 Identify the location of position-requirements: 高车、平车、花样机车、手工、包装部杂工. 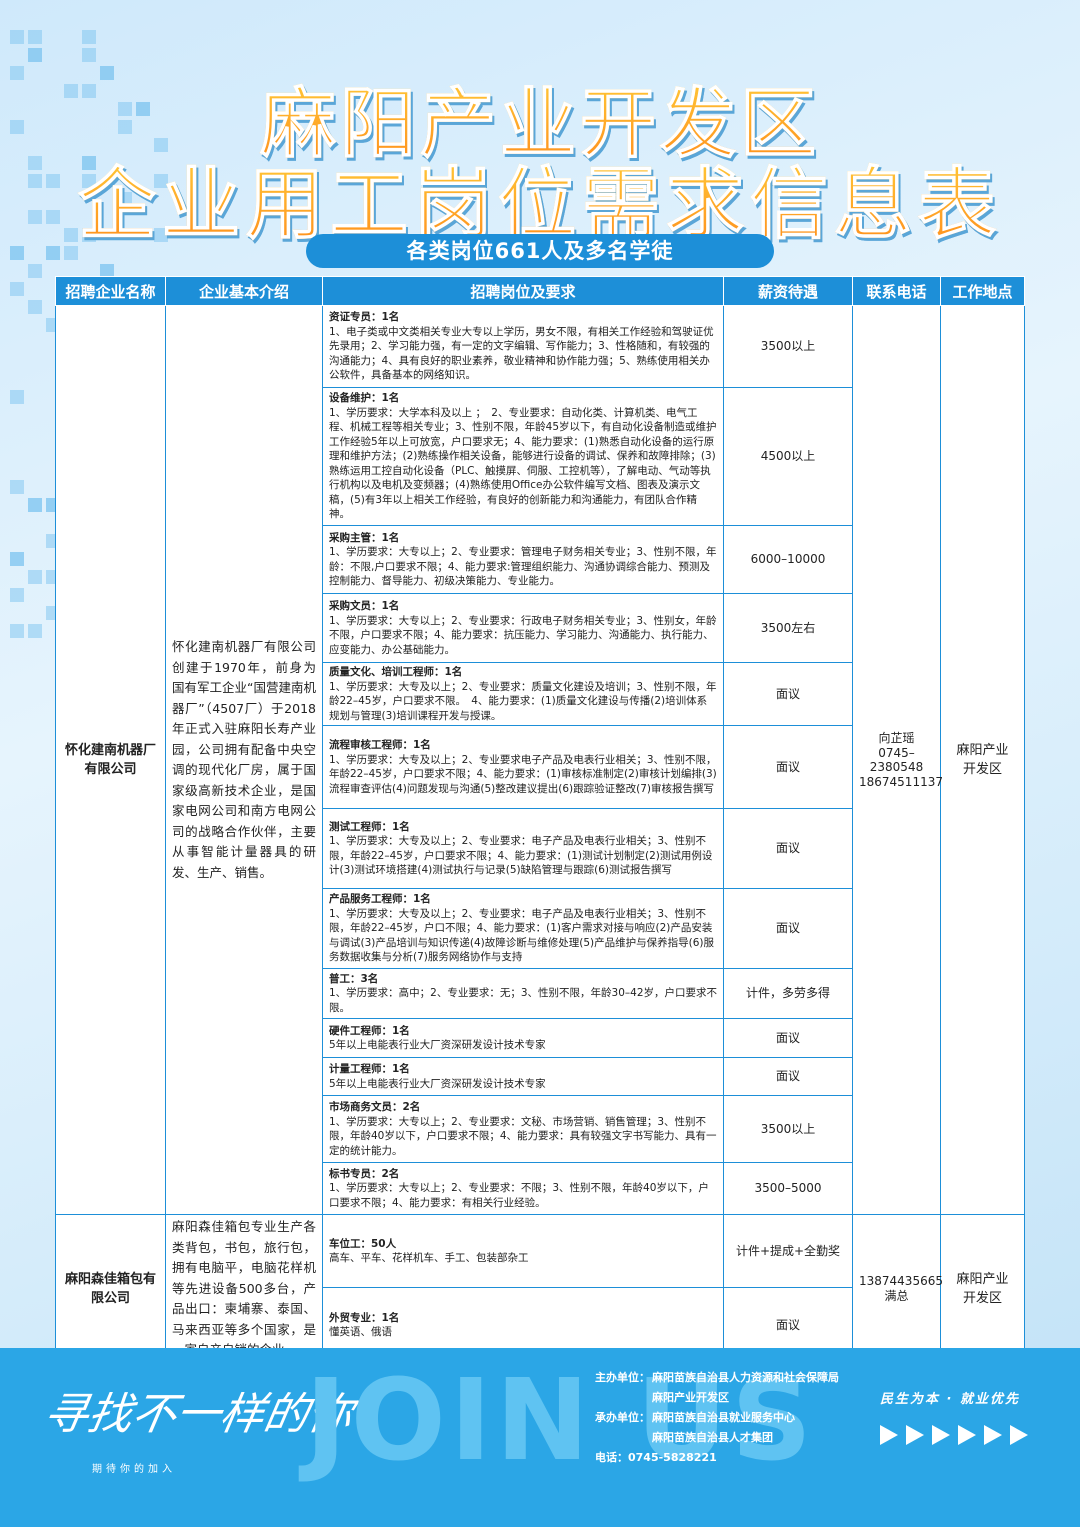
(429, 1258).